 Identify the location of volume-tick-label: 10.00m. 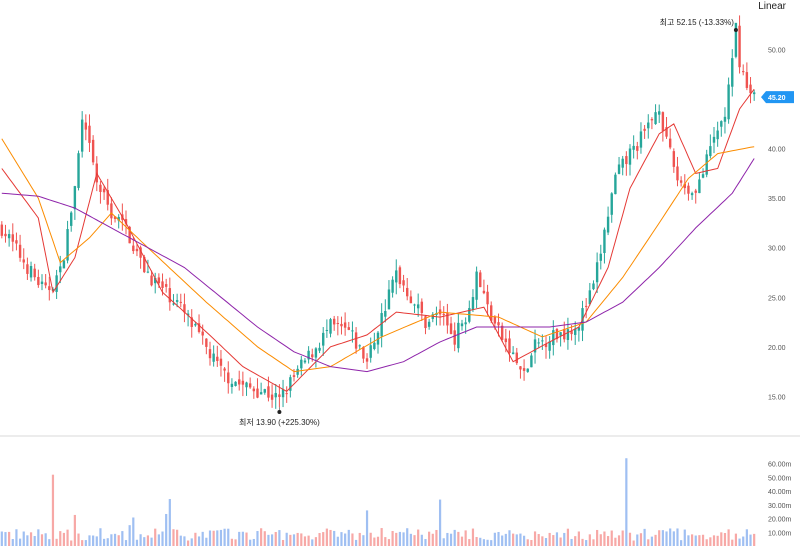
(780, 533).